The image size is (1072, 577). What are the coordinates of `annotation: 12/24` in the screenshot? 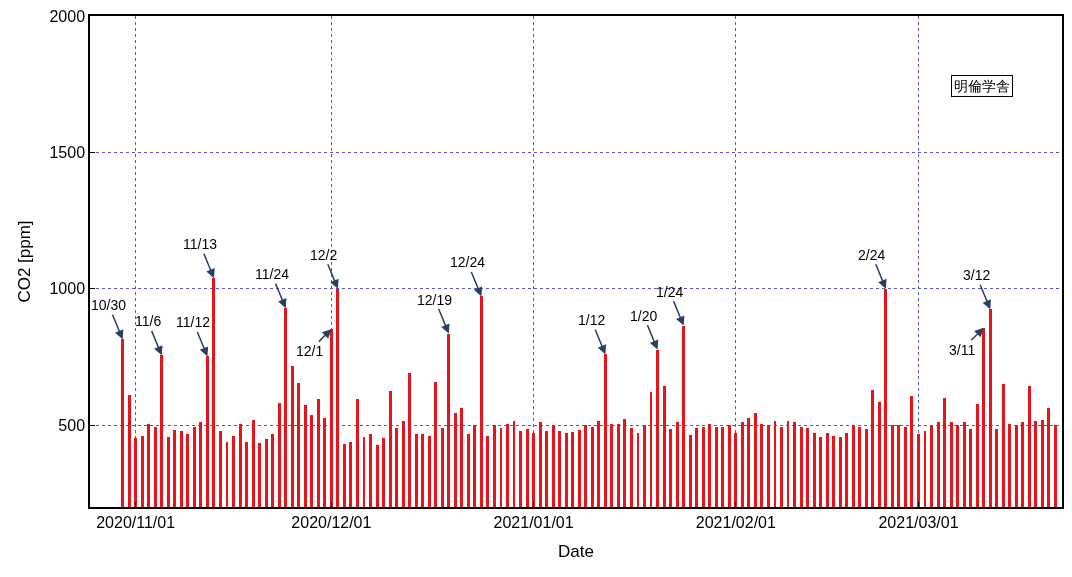 It's located at (468, 262).